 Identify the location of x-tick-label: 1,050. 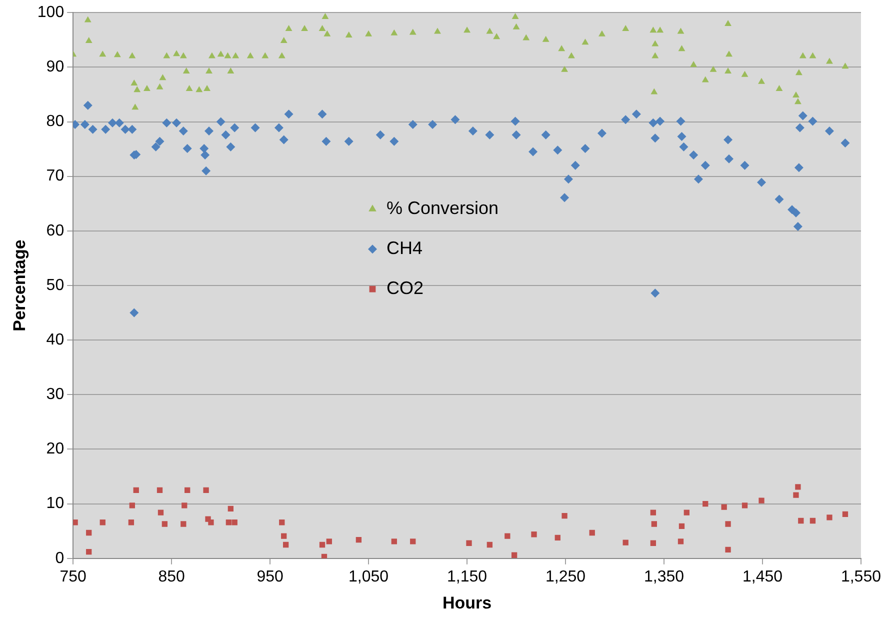
(368, 577).